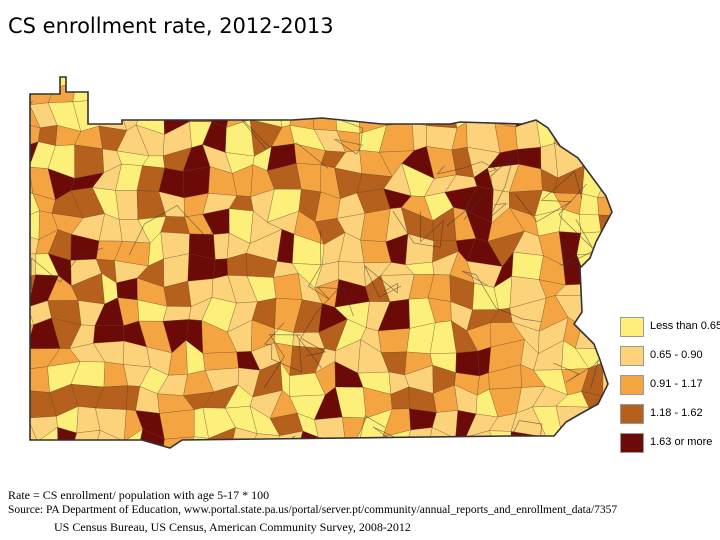 The image size is (720, 540). I want to click on legend-label: 0.65 - 0.90, so click(676, 355).